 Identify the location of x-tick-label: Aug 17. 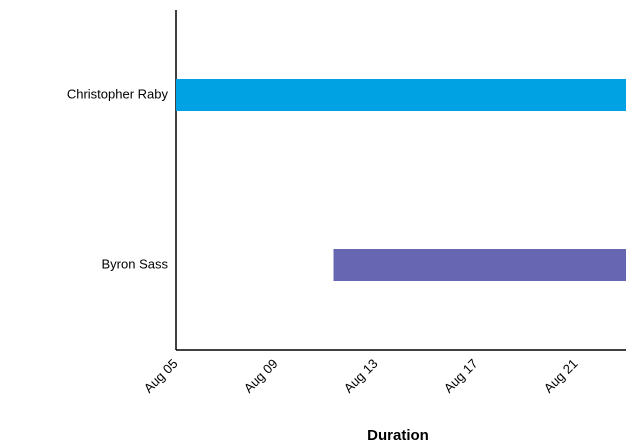
(461, 376).